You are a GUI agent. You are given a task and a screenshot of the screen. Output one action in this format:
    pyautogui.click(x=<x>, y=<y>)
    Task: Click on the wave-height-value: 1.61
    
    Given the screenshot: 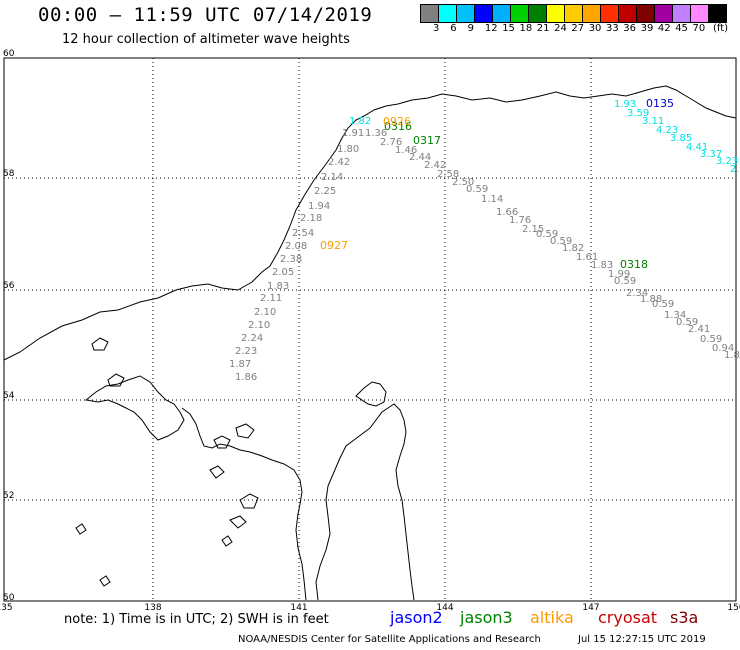 What is the action you would take?
    pyautogui.click(x=587, y=257)
    